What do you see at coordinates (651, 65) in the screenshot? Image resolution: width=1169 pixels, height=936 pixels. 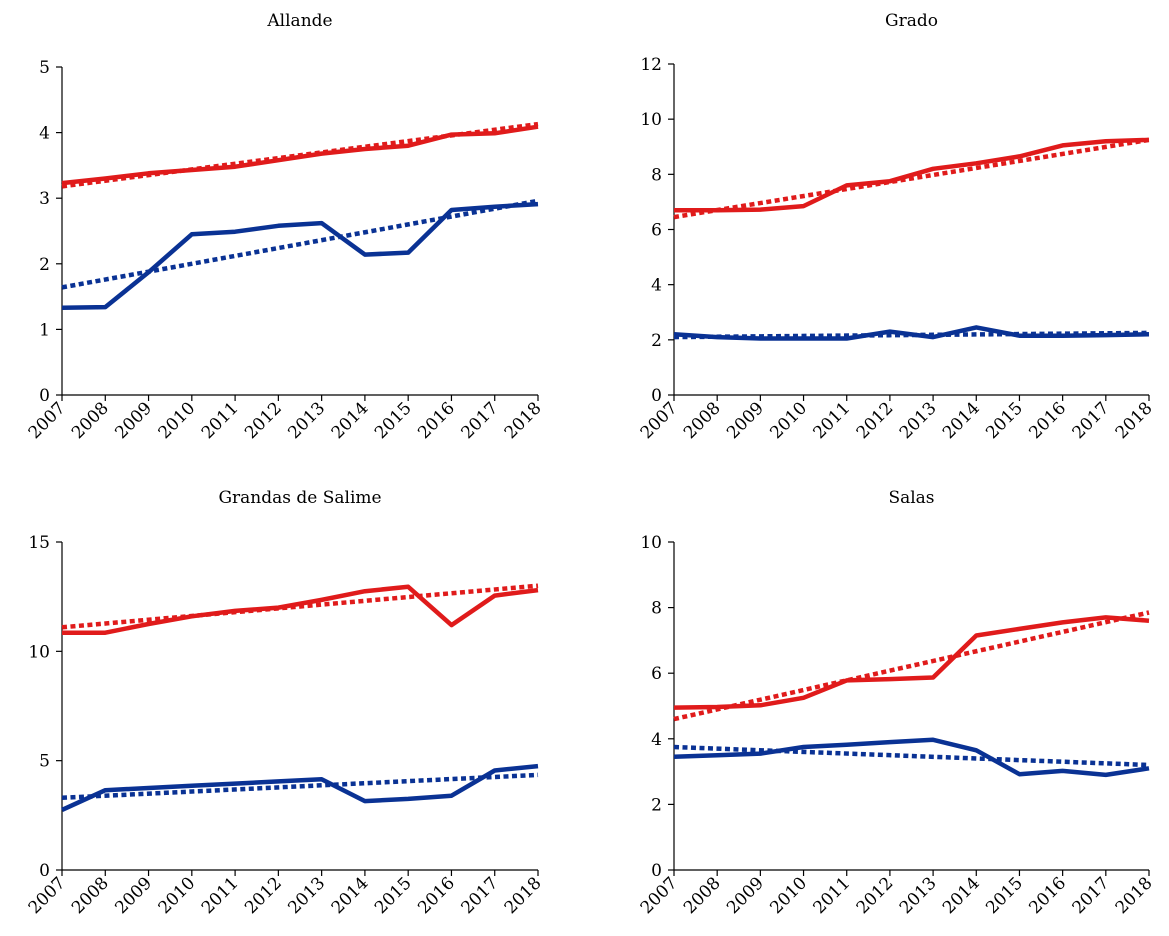 I see `y-tick-label: 12` at bounding box center [651, 65].